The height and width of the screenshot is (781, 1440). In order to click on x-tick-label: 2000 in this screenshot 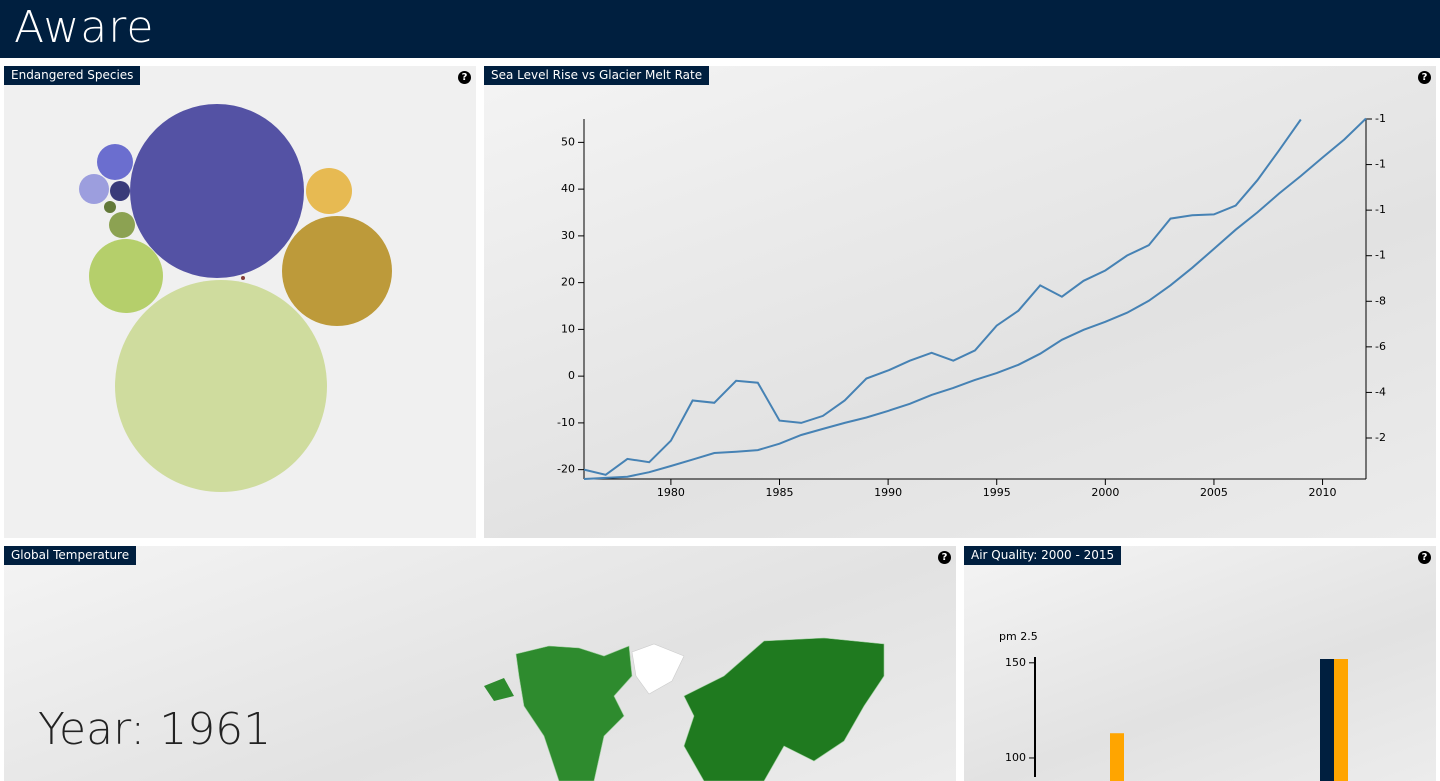, I will do `click(1105, 492)`.